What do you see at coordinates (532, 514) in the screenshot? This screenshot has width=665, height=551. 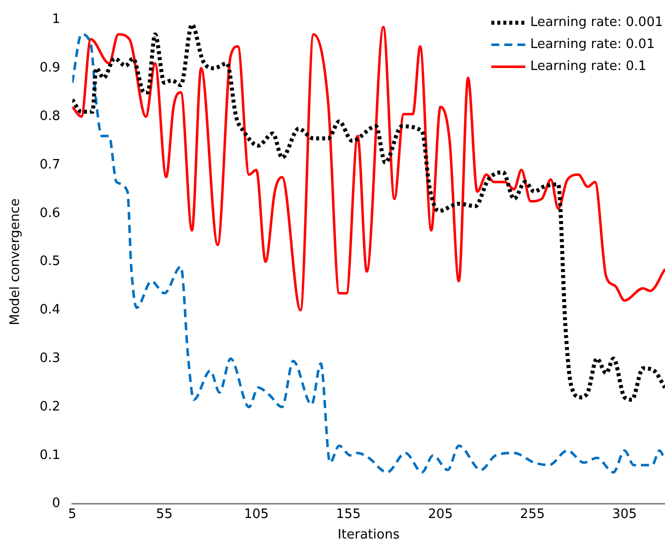 I see `x-tick-label: 255` at bounding box center [532, 514].